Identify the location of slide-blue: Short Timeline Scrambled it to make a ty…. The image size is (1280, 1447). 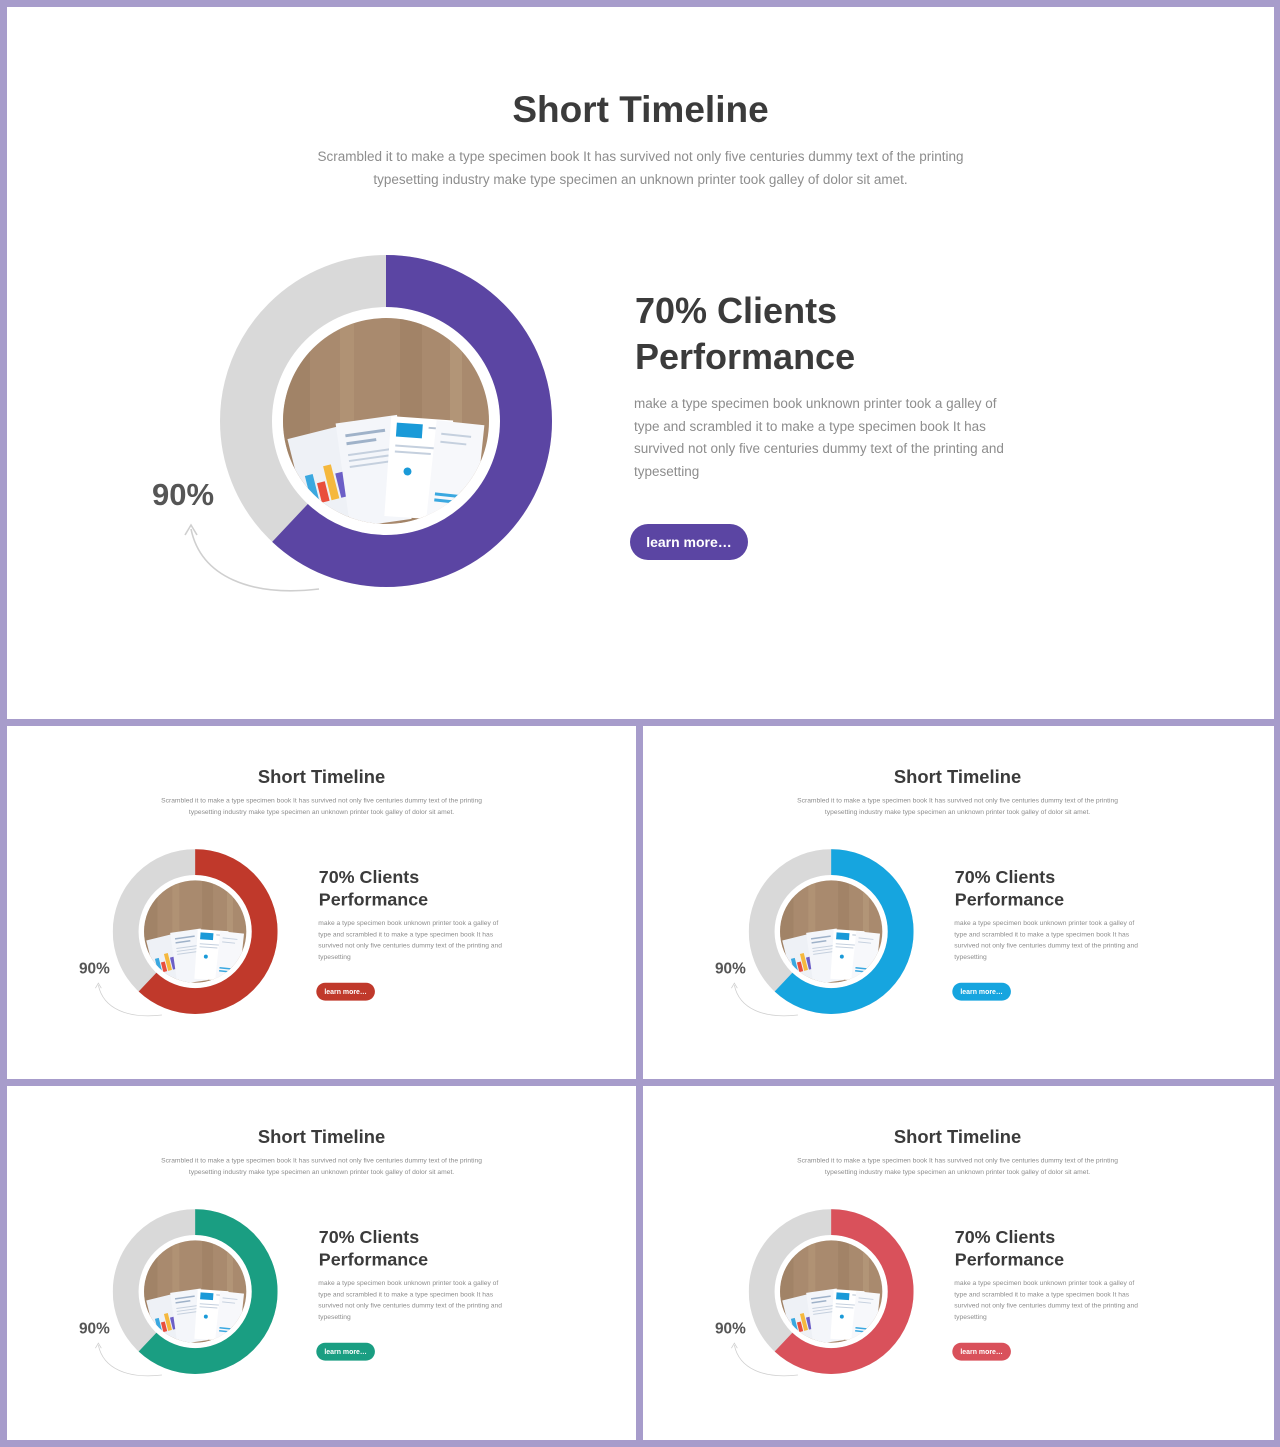
(958, 902).